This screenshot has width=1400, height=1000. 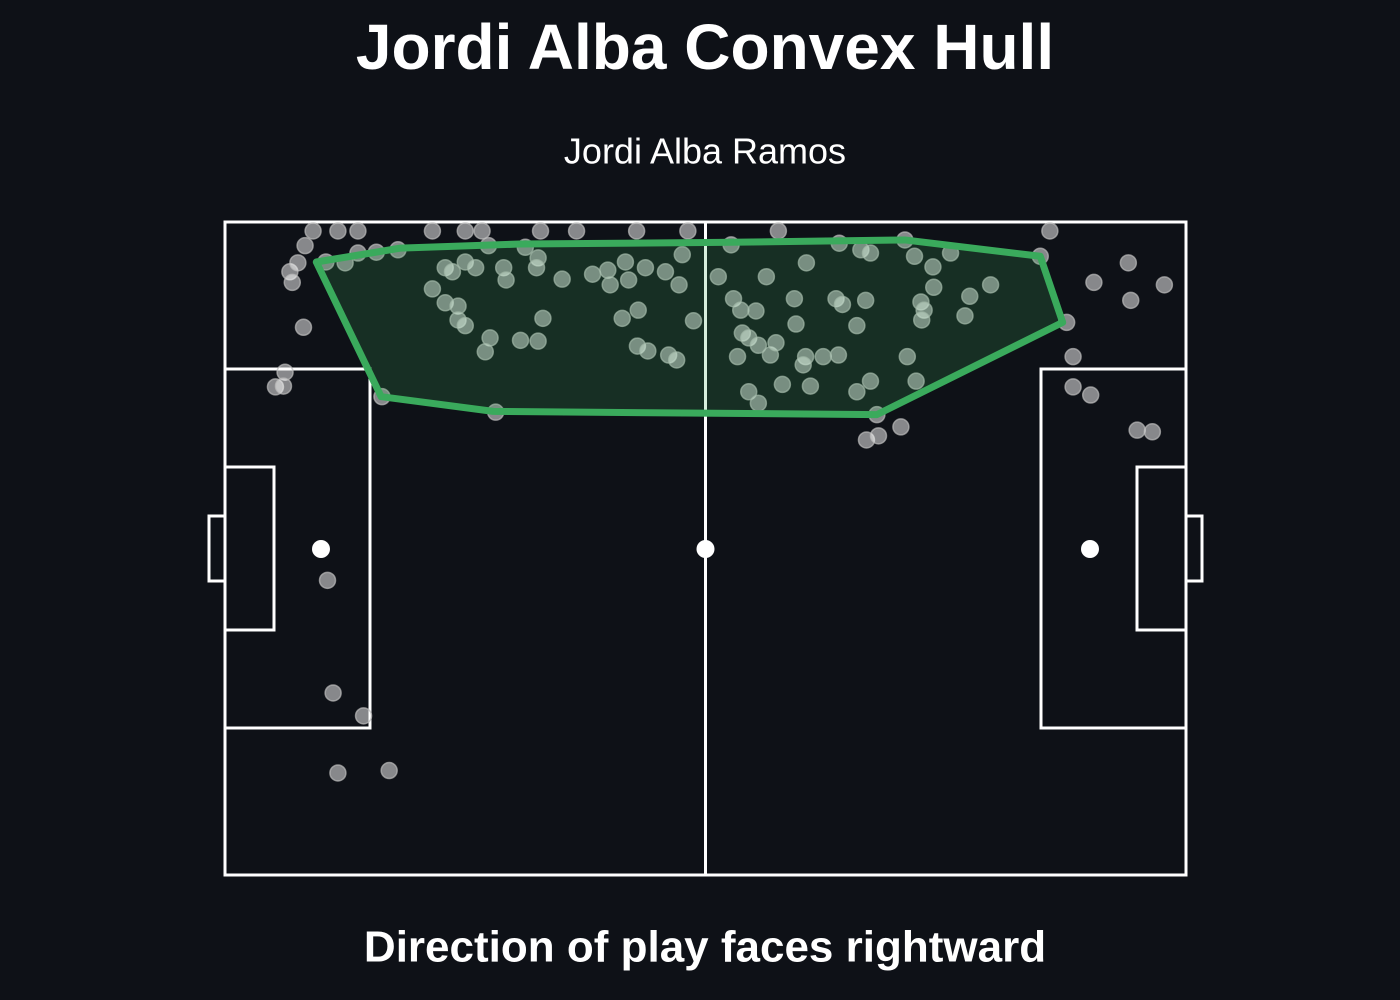 What do you see at coordinates (705, 947) in the screenshot?
I see `footnote: Direction of play faces rightward` at bounding box center [705, 947].